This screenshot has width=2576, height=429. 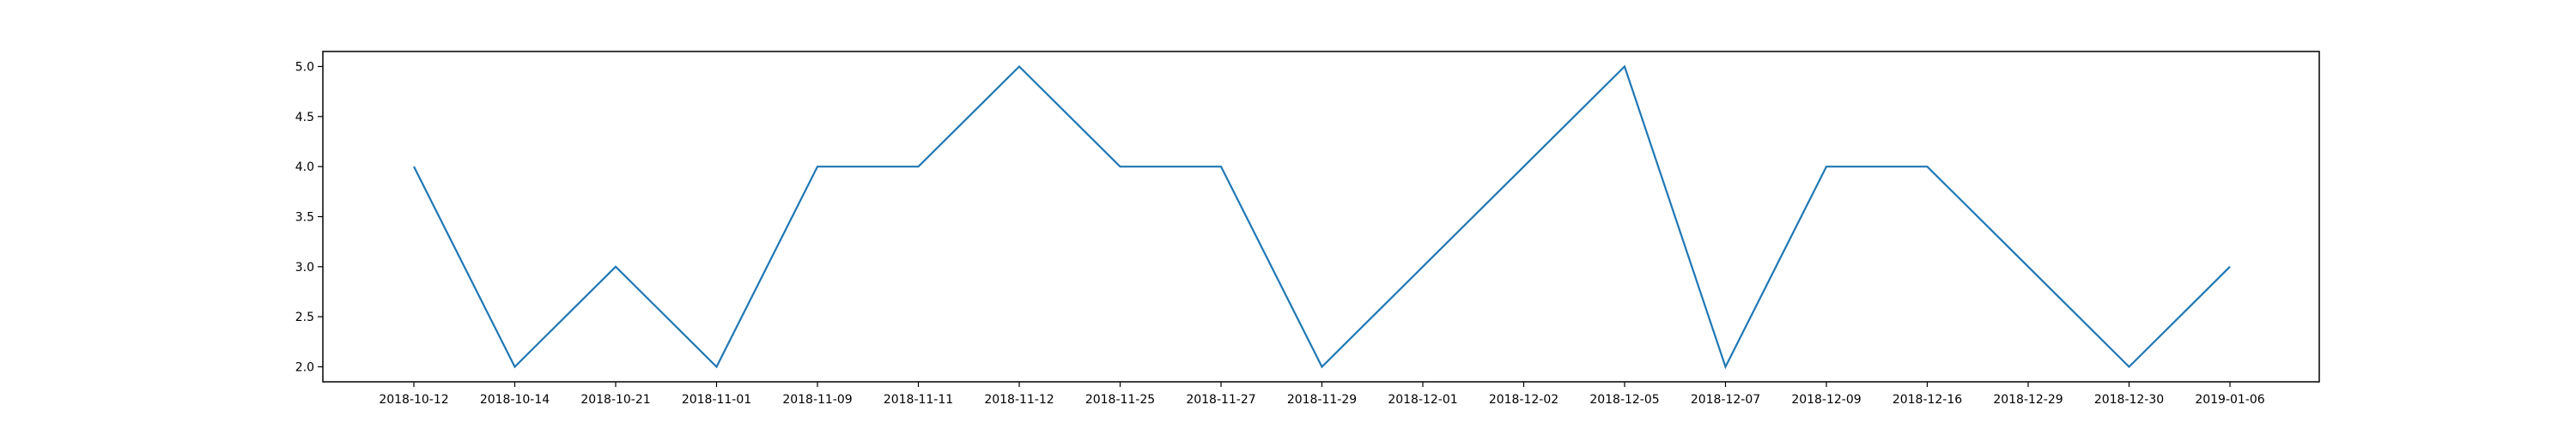 I want to click on x-tick-label: 2018-11-12, so click(x=1019, y=400).